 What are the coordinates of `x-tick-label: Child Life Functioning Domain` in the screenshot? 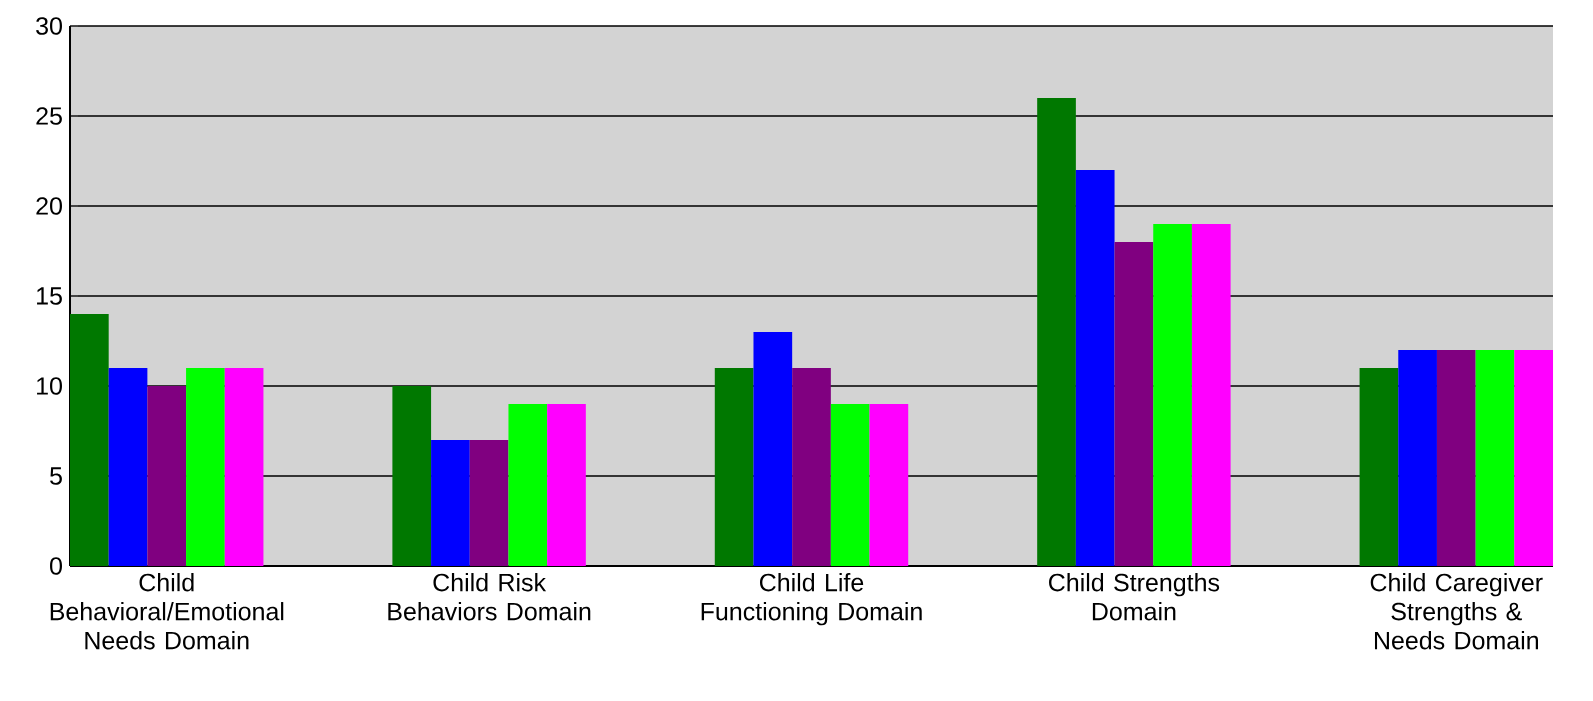 It's located at (811, 599).